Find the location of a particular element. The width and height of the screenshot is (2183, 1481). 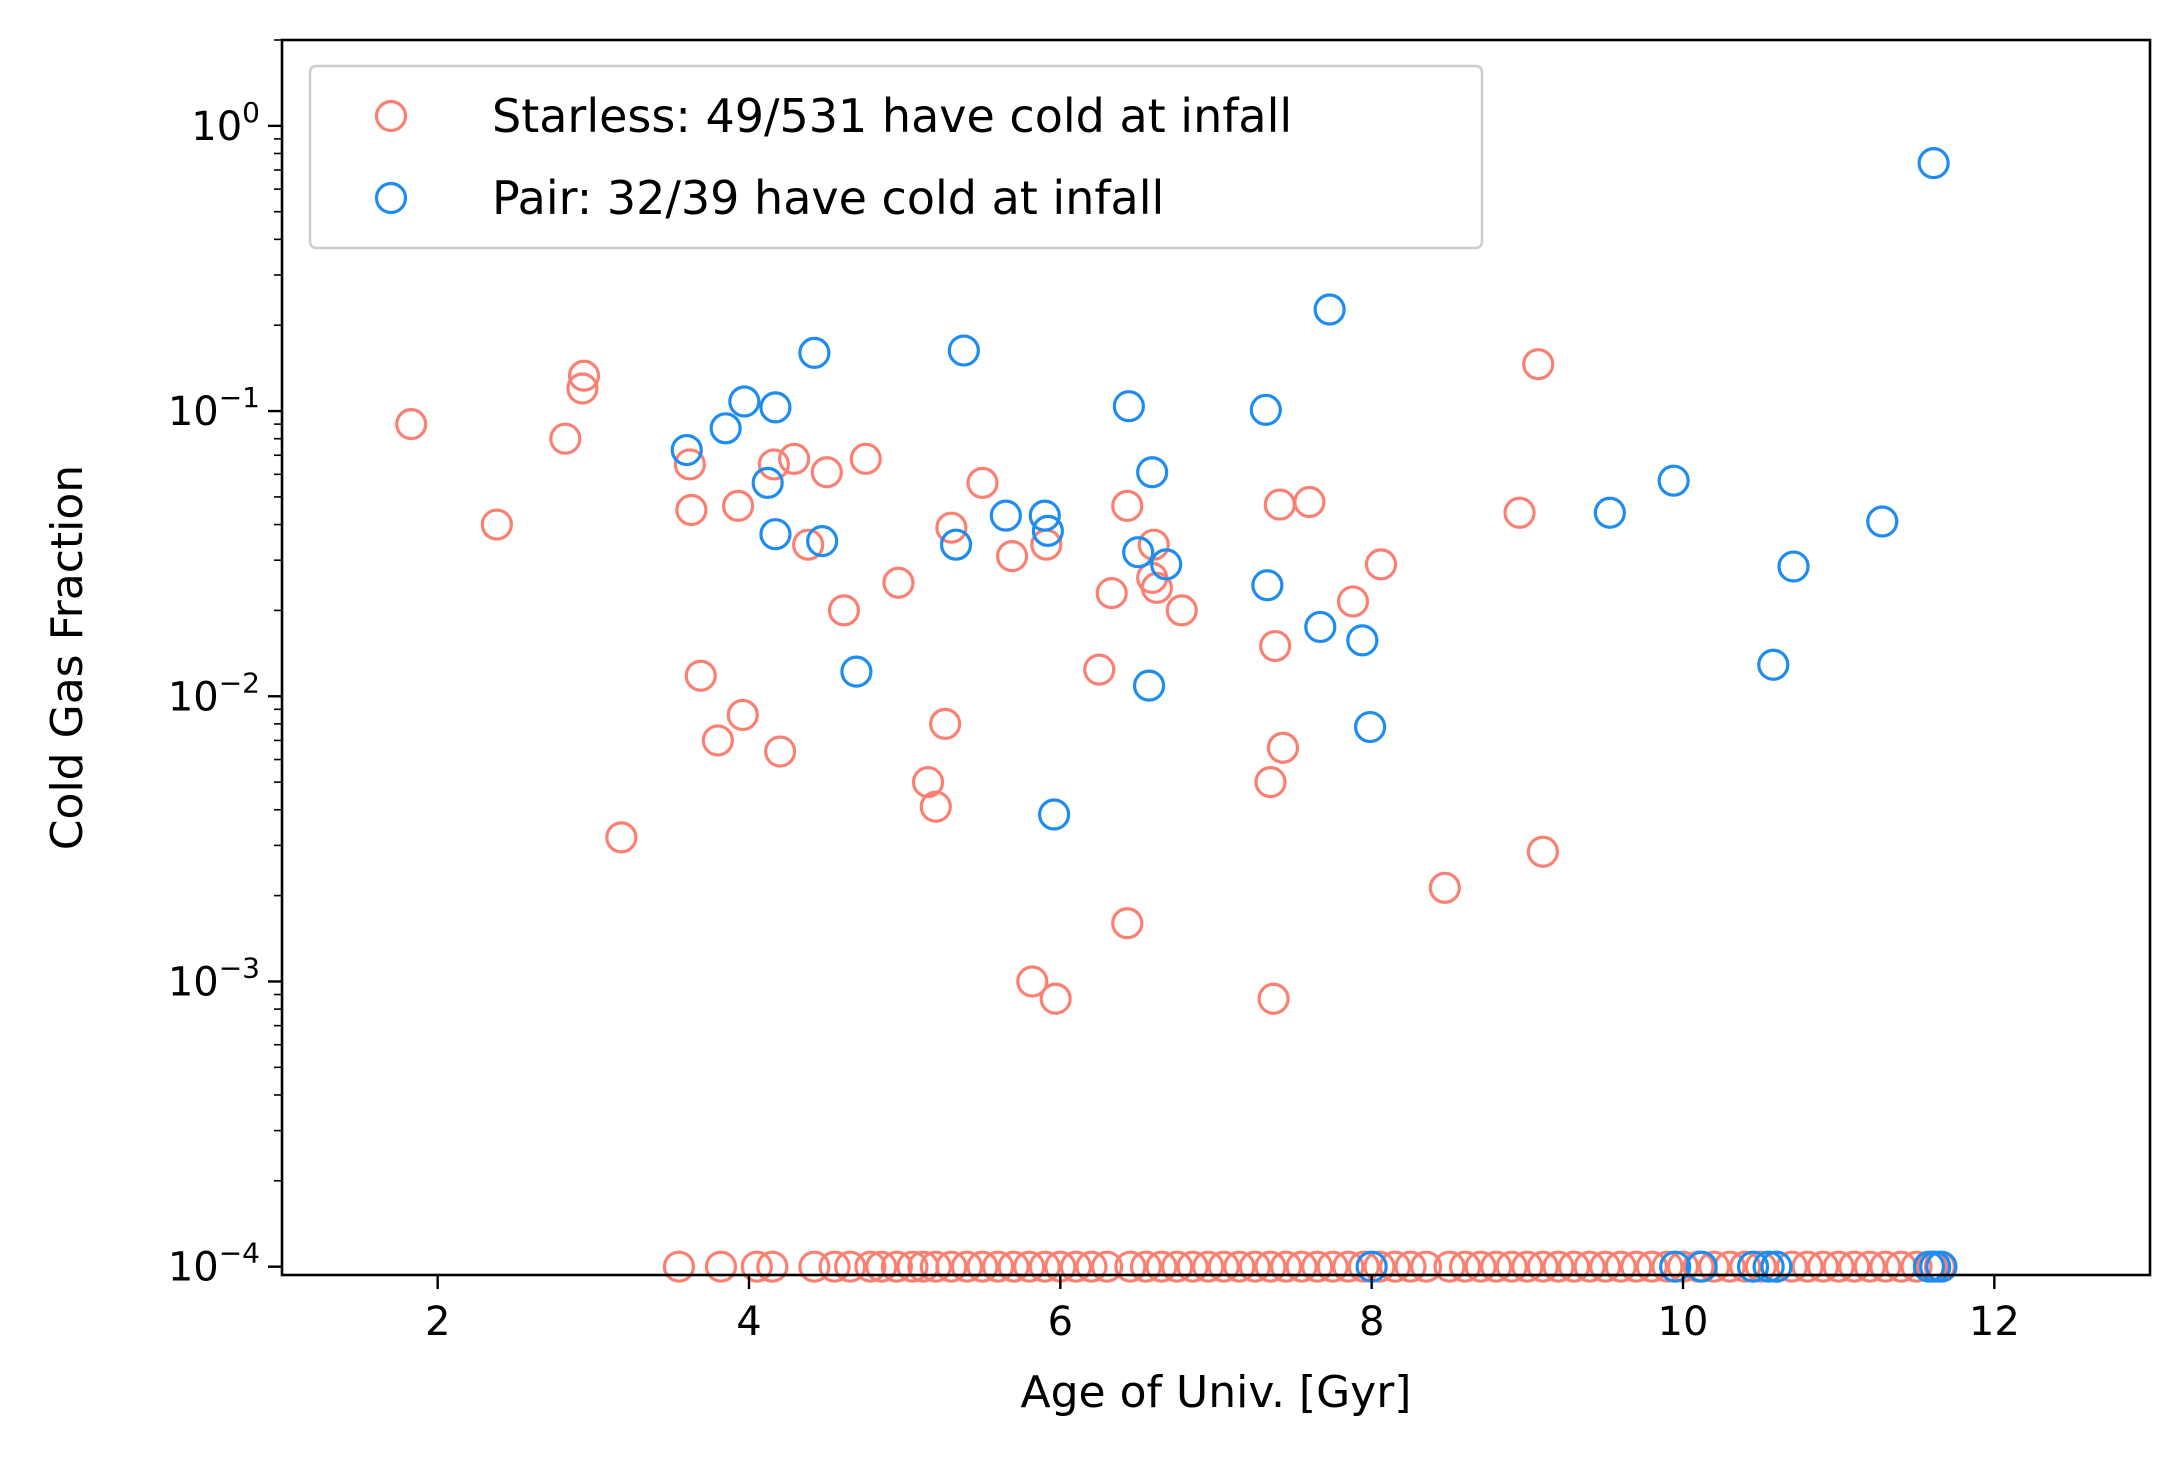

legend-box is located at coordinates (896, 157).